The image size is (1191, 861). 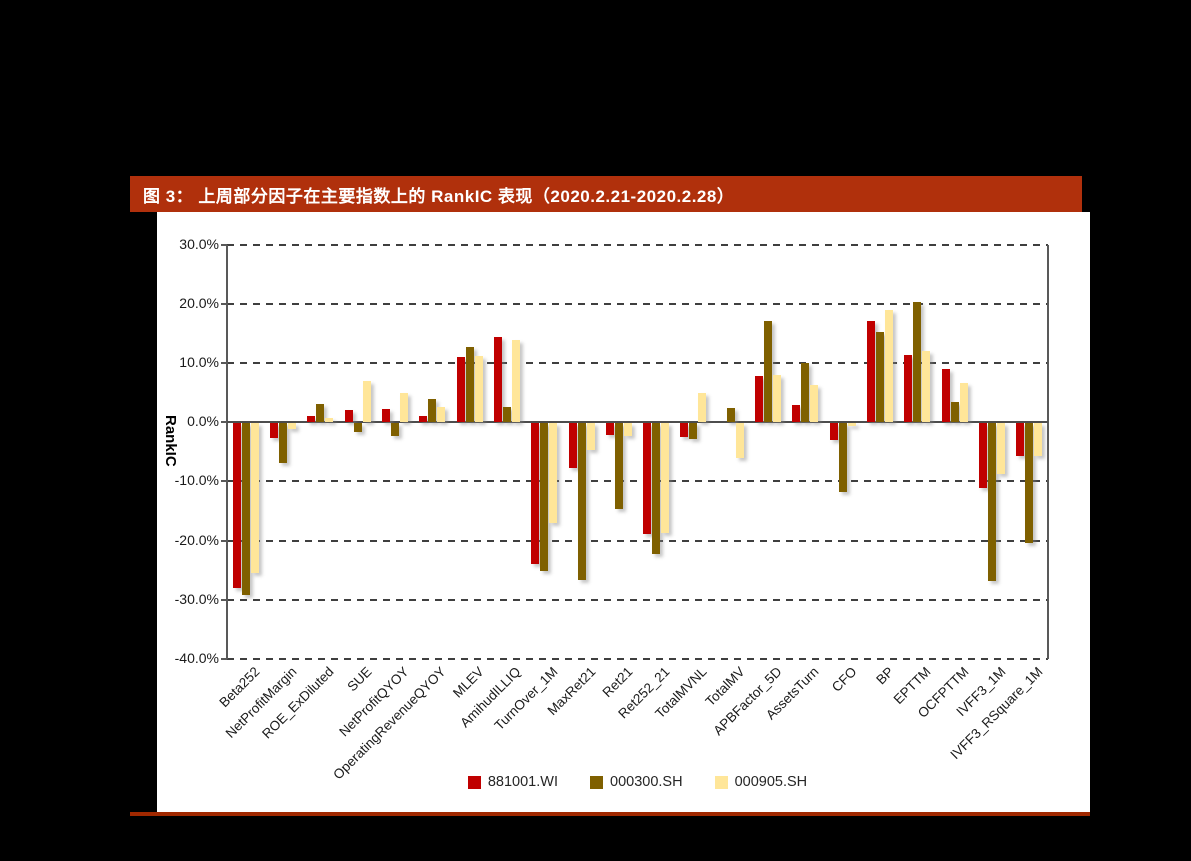 I want to click on bar-881001.WI-SUE, so click(x=348, y=416).